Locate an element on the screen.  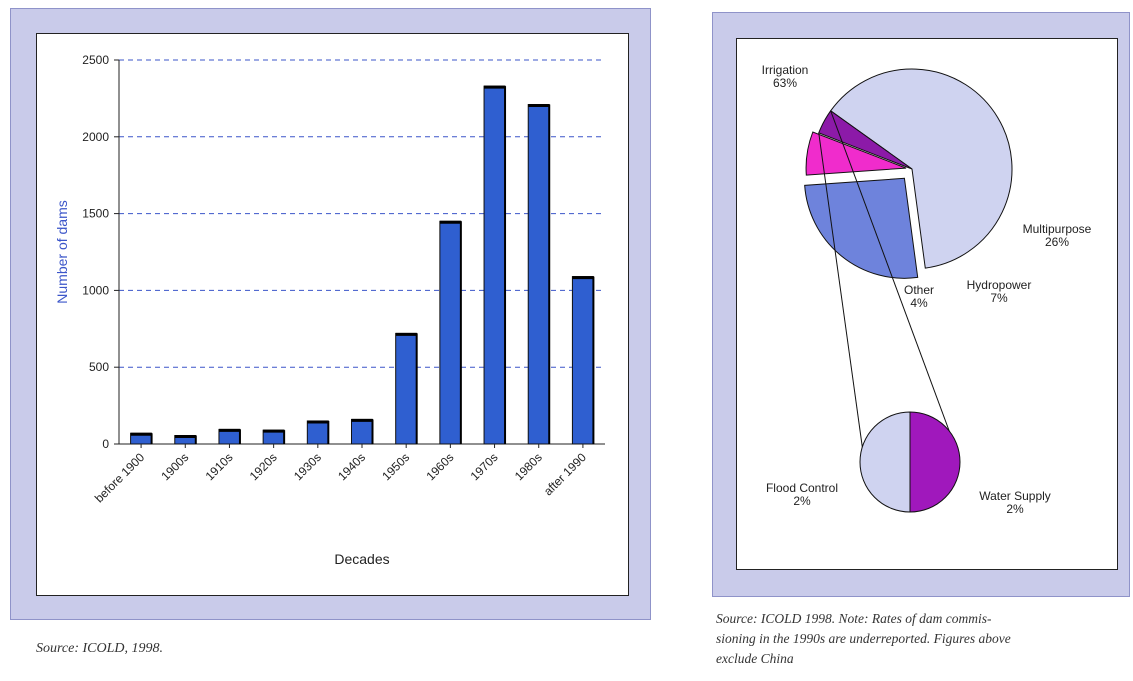
bar-chart-source-caption: Source: ICOLD, 1998. is located at coordinates (100, 648).